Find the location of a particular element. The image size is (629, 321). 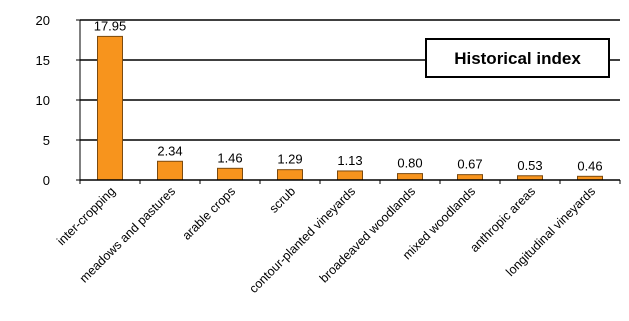

category-label-3: scrub is located at coordinates (283, 200).